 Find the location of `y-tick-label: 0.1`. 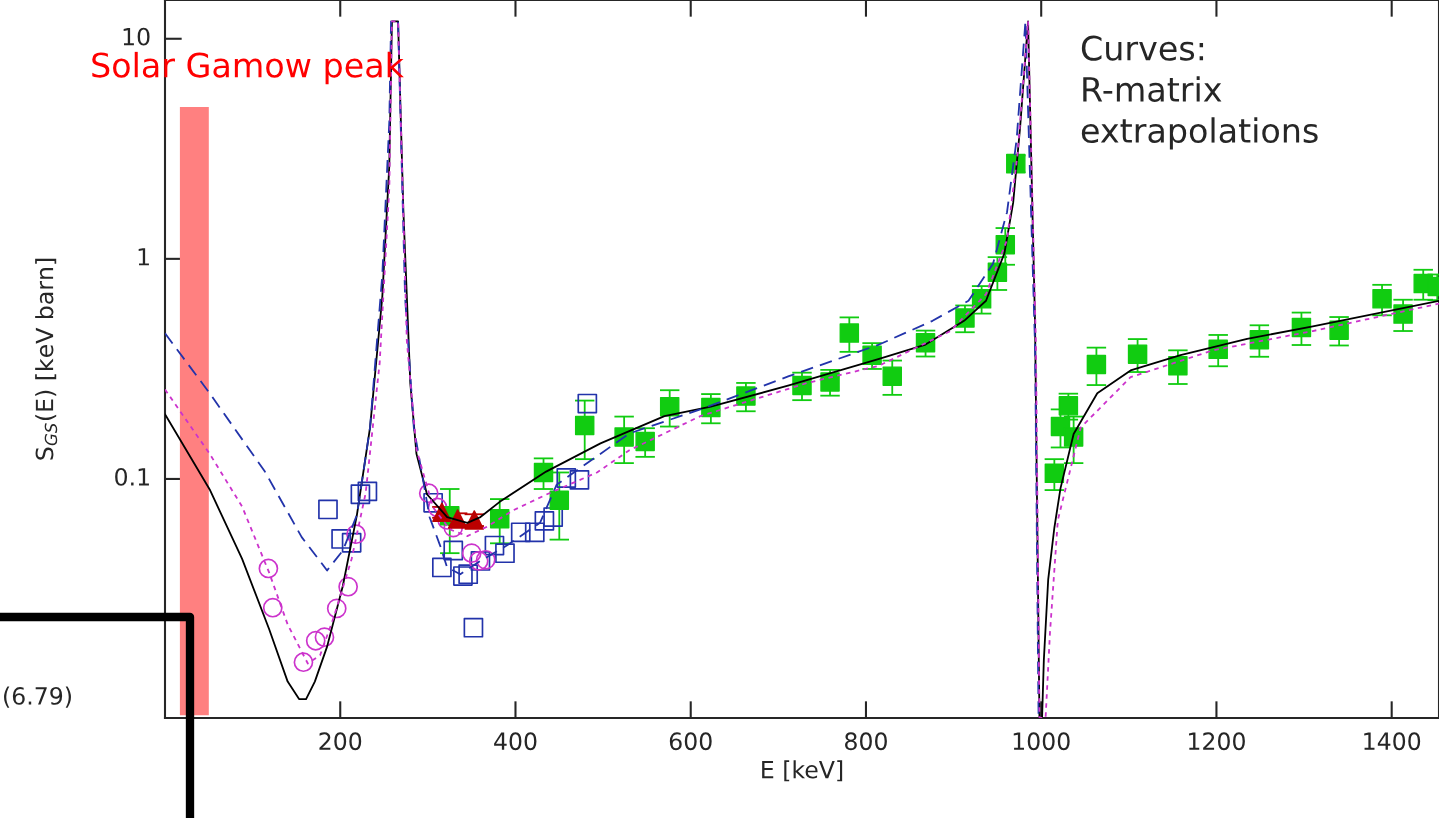

y-tick-label: 0.1 is located at coordinates (132, 476).